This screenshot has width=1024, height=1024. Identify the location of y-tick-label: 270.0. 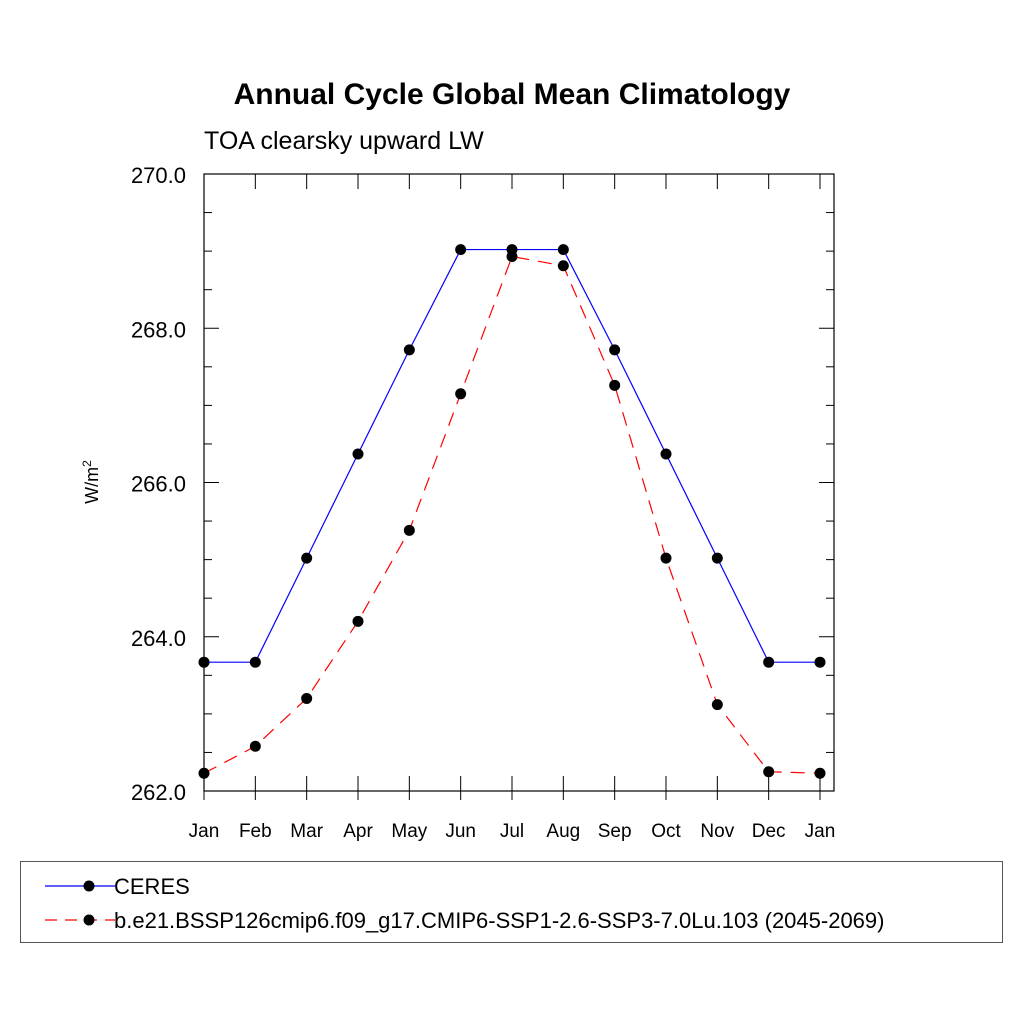
(158, 175).